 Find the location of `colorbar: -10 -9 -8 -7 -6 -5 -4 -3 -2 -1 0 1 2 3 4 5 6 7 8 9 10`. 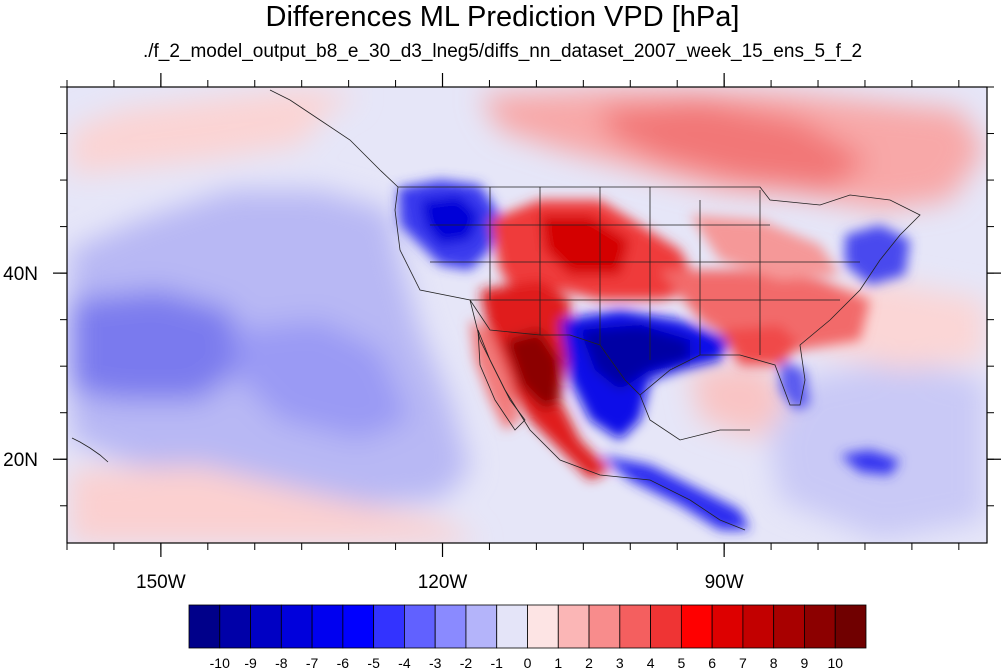

colorbar: -10 -9 -8 -7 -6 -5 -4 -3 -2 -1 0 1 2 3 4 5 6 7 8 9 10 is located at coordinates (527, 637).